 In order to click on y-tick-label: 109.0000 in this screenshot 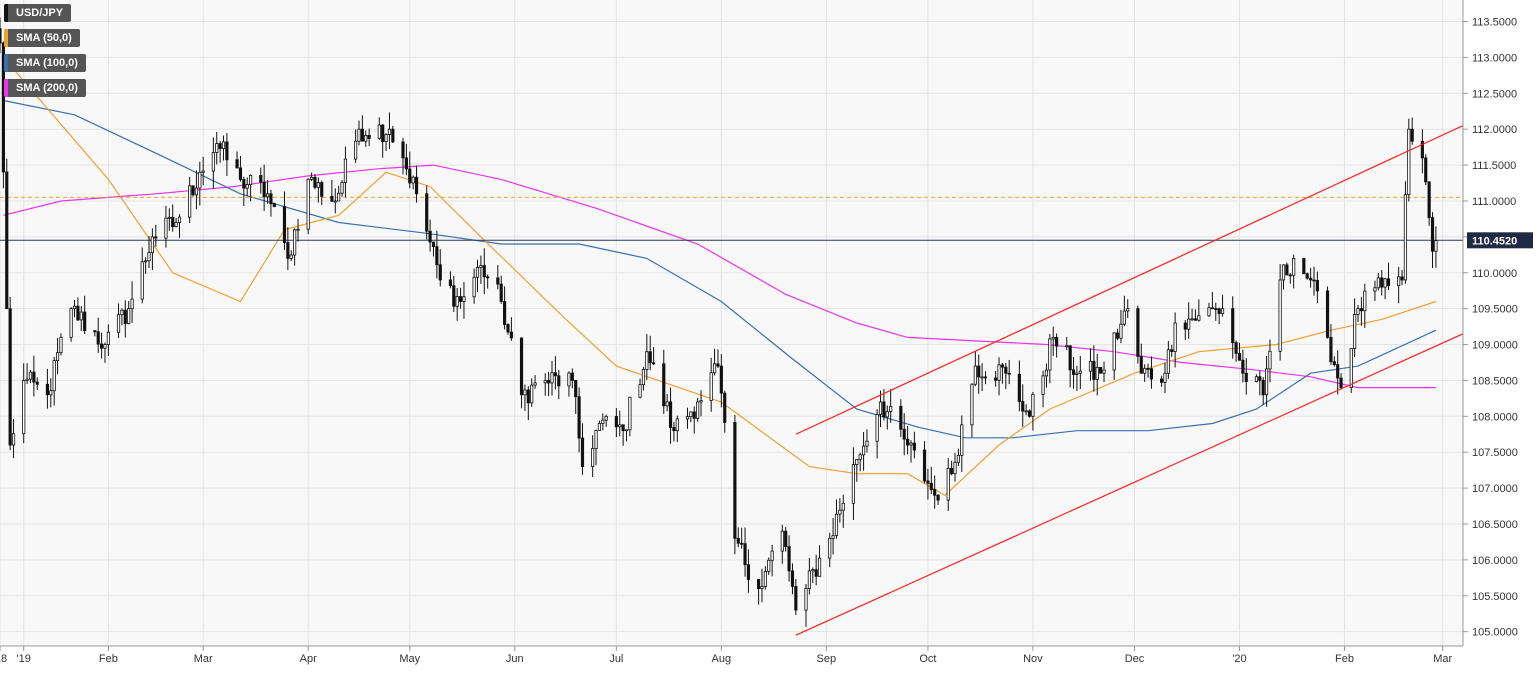, I will do `click(1495, 346)`.